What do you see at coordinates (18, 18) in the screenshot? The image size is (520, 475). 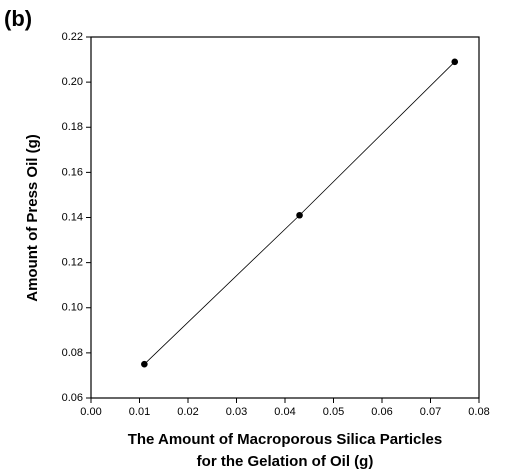 I see `panel-label: (b)` at bounding box center [18, 18].